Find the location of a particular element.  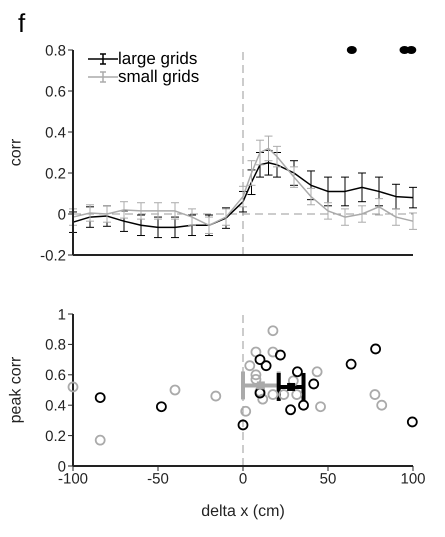

y-tick-label: 0 is located at coordinates (62, 215).